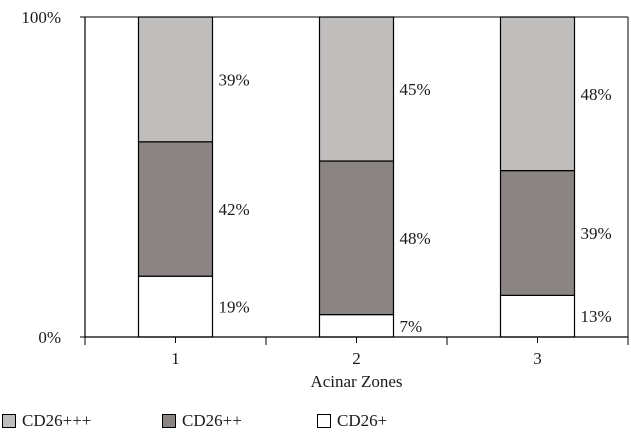 Image resolution: width=631 pixels, height=436 pixels. I want to click on x-tick-label-1: 1, so click(175, 358).